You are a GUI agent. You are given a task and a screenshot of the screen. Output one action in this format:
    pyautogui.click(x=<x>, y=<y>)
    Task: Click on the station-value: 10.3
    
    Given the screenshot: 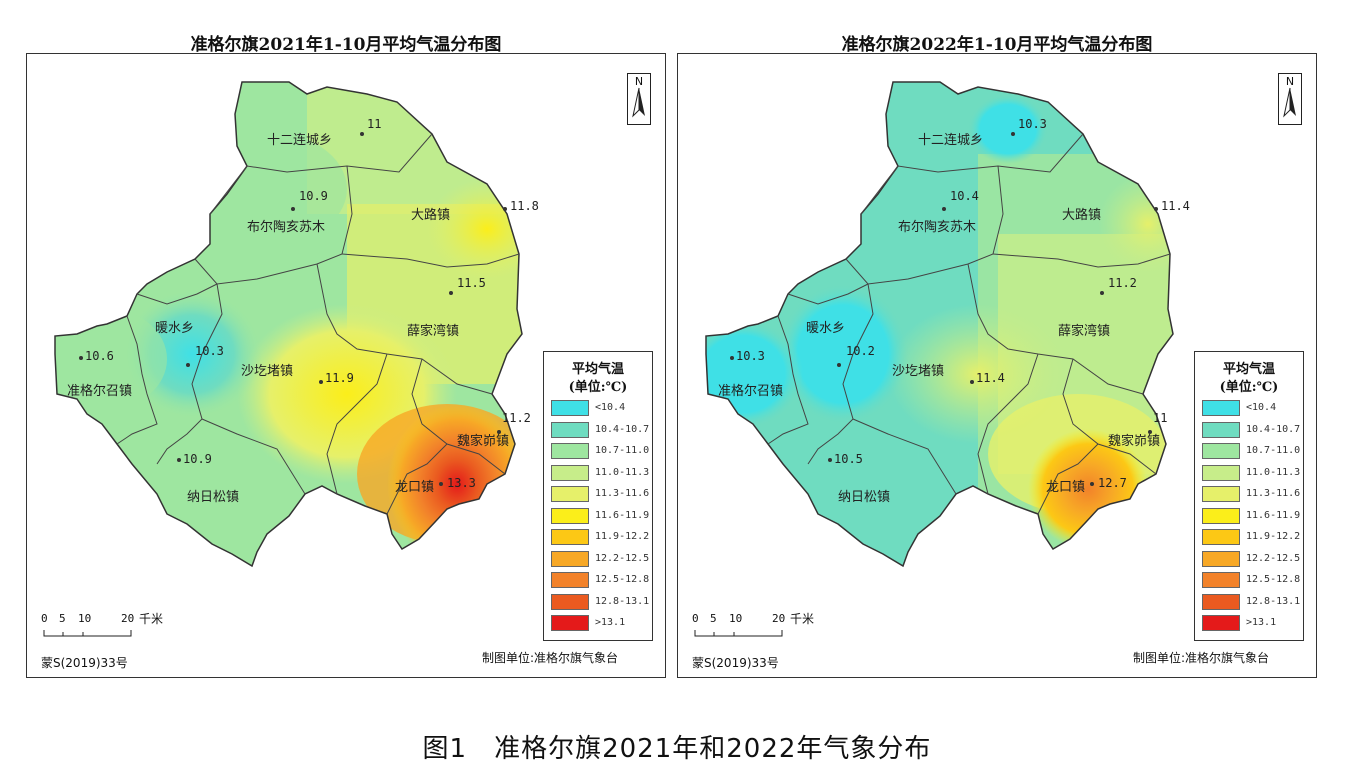 What is the action you would take?
    pyautogui.click(x=1032, y=124)
    